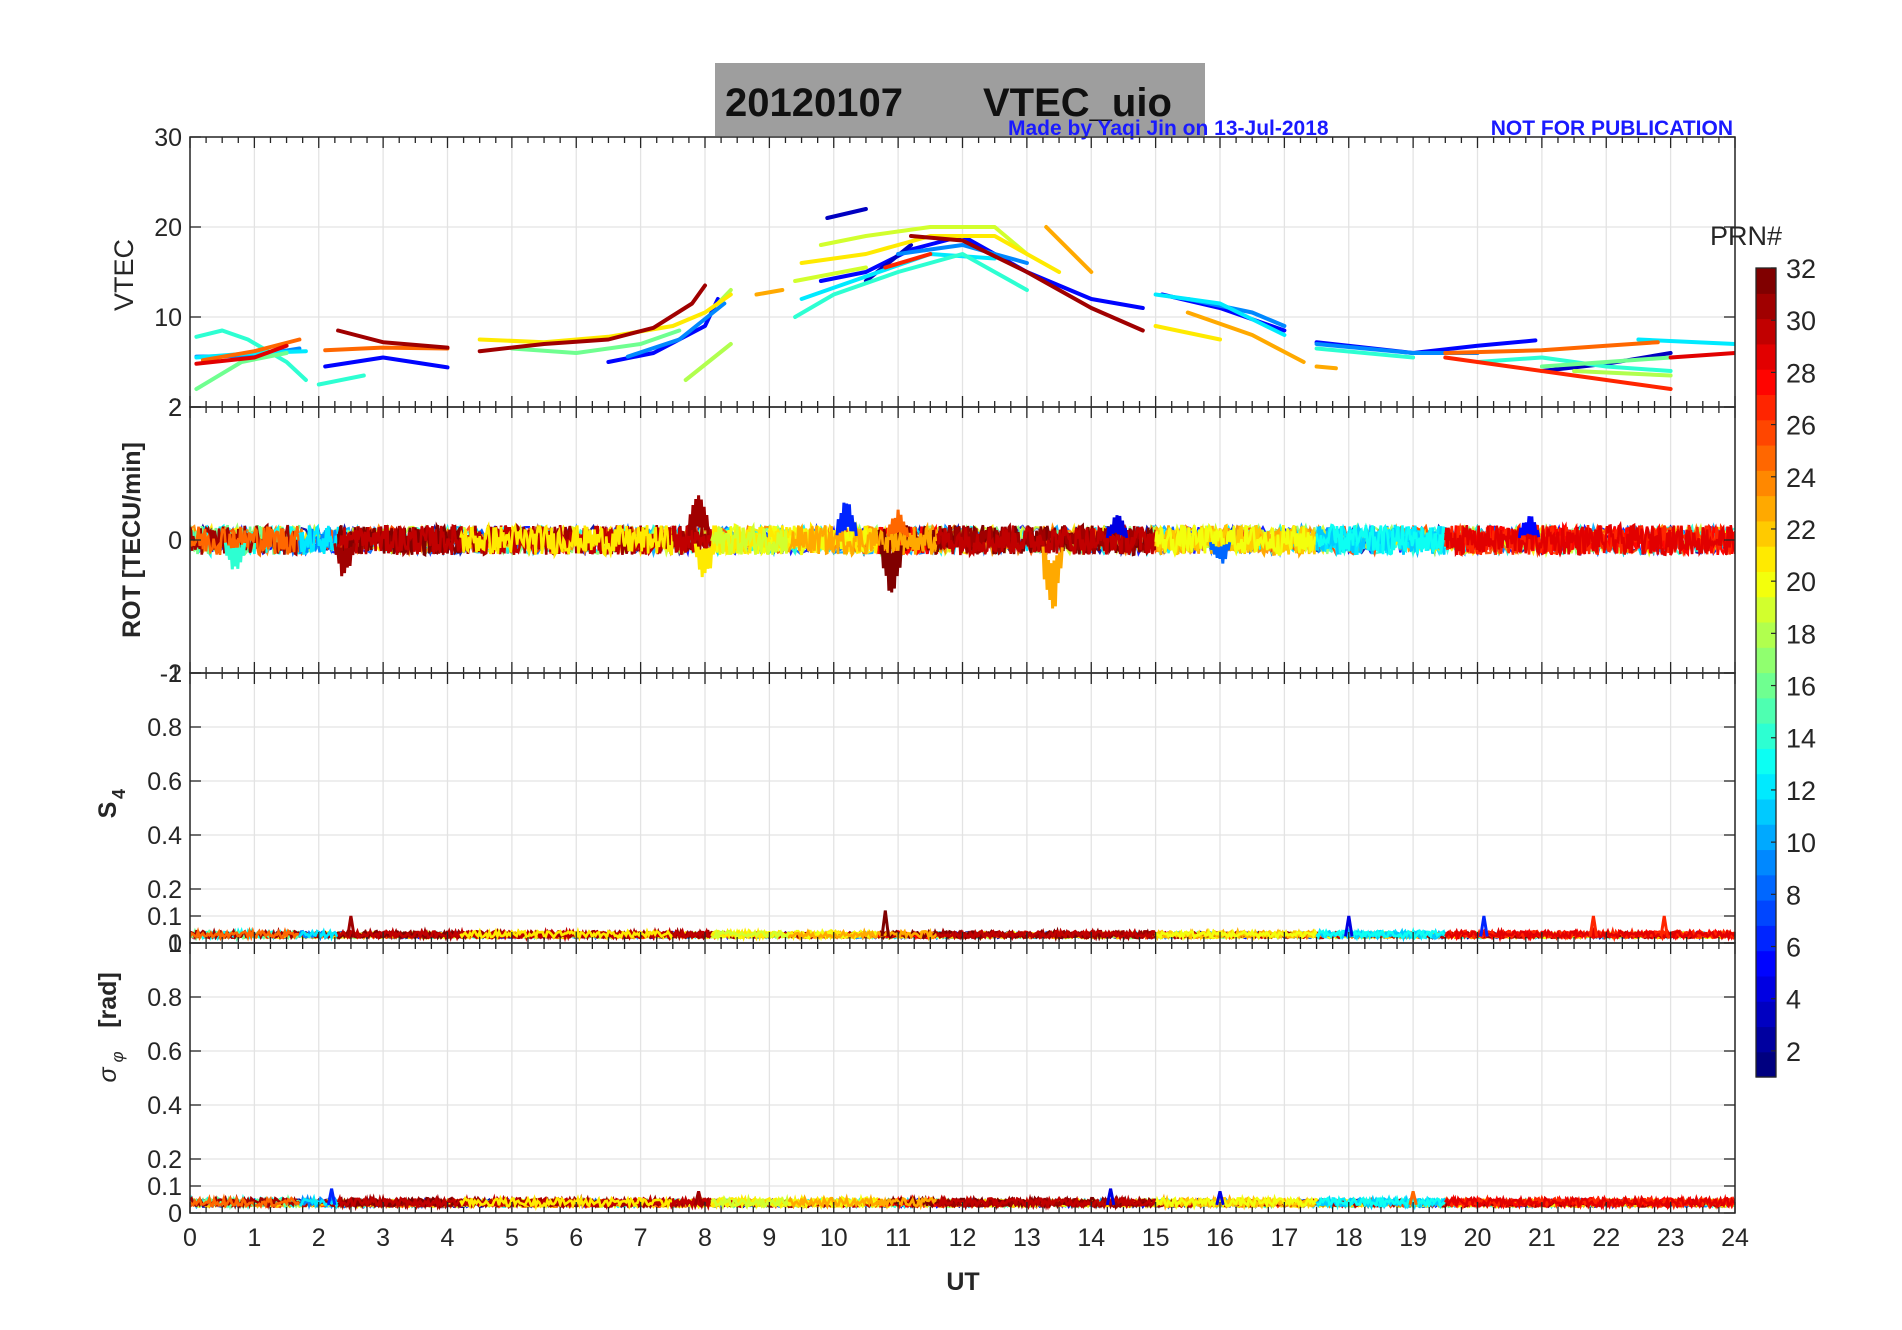 This screenshot has height=1330, width=1902. What do you see at coordinates (108, 810) in the screenshot?
I see `svg-text: S` at bounding box center [108, 810].